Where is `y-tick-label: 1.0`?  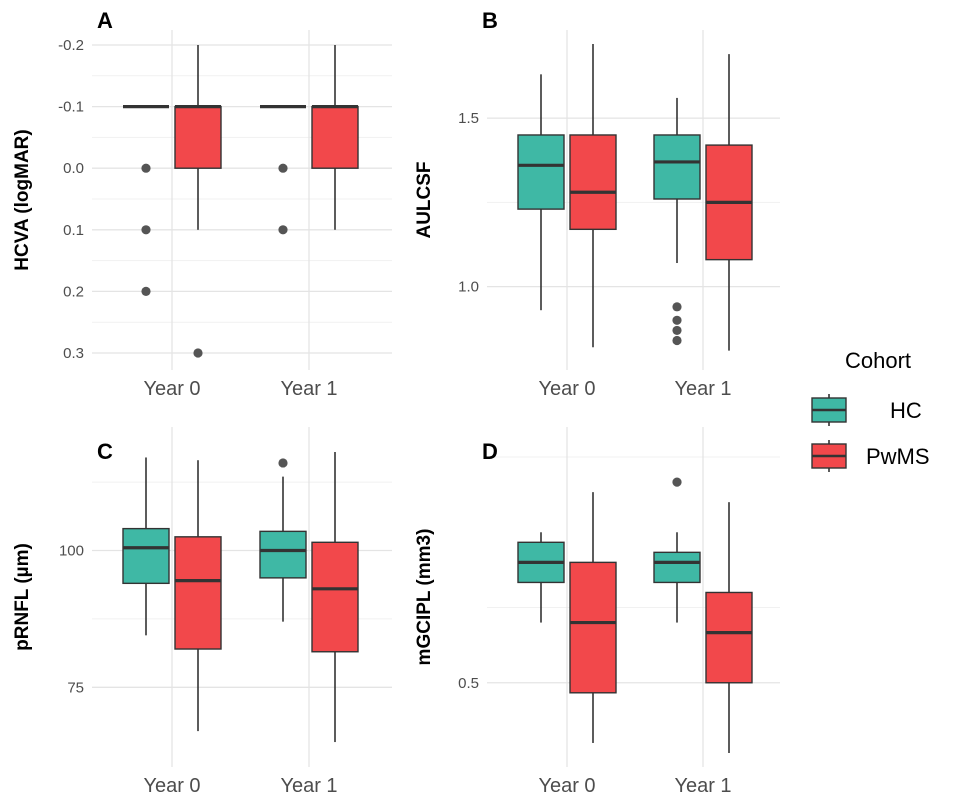 y-tick-label: 1.0 is located at coordinates (468, 287).